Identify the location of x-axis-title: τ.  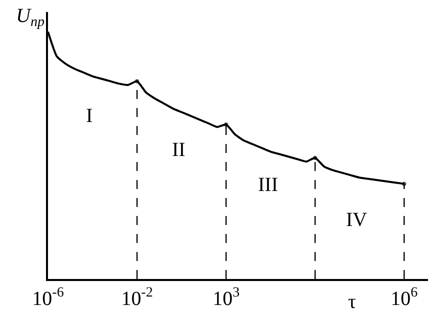
(352, 302).